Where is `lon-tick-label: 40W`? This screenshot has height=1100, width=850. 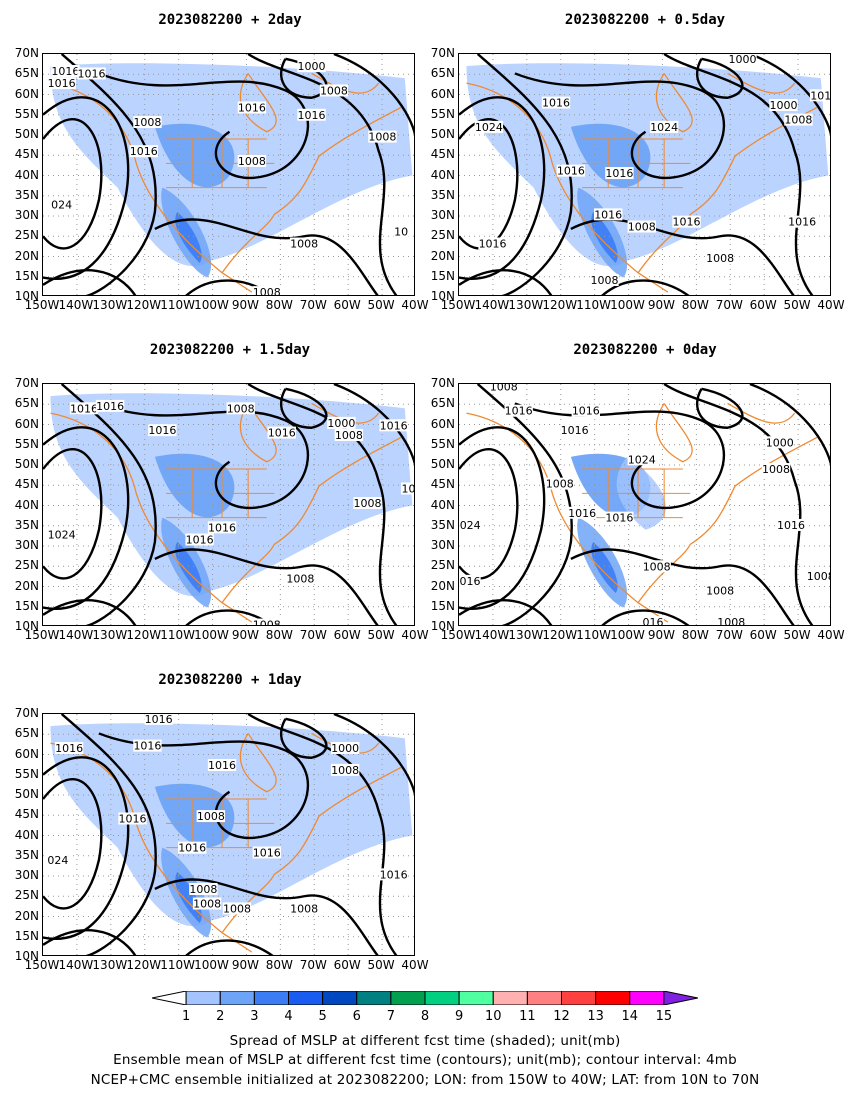 lon-tick-label: 40W is located at coordinates (831, 305).